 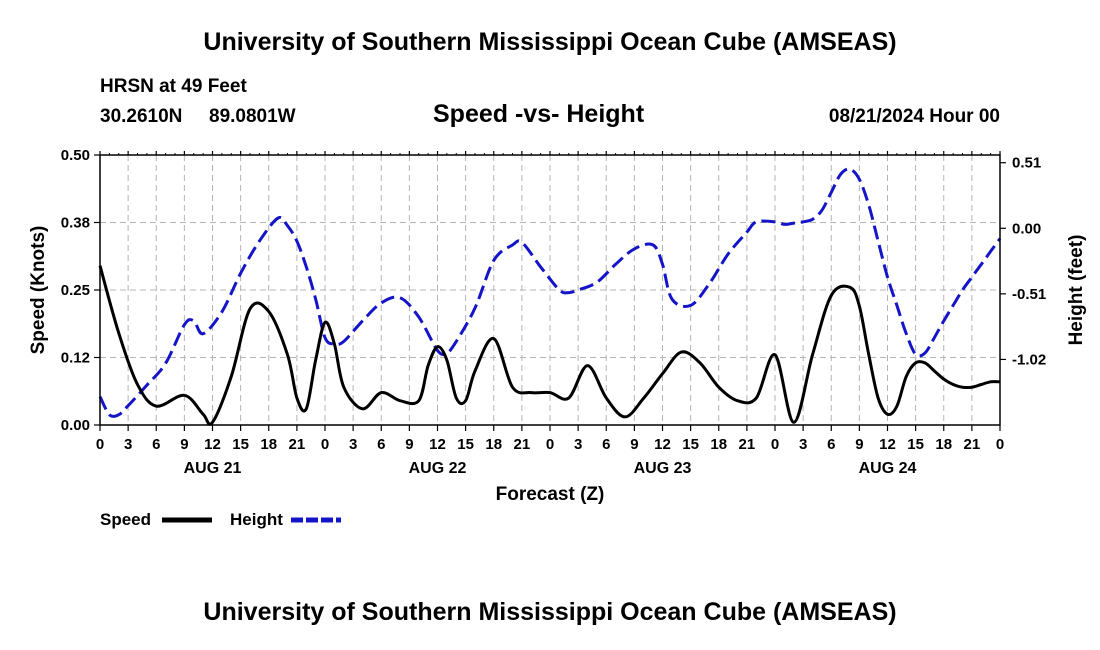 What do you see at coordinates (252, 116) in the screenshot?
I see `station-longitude: 89.0801W` at bounding box center [252, 116].